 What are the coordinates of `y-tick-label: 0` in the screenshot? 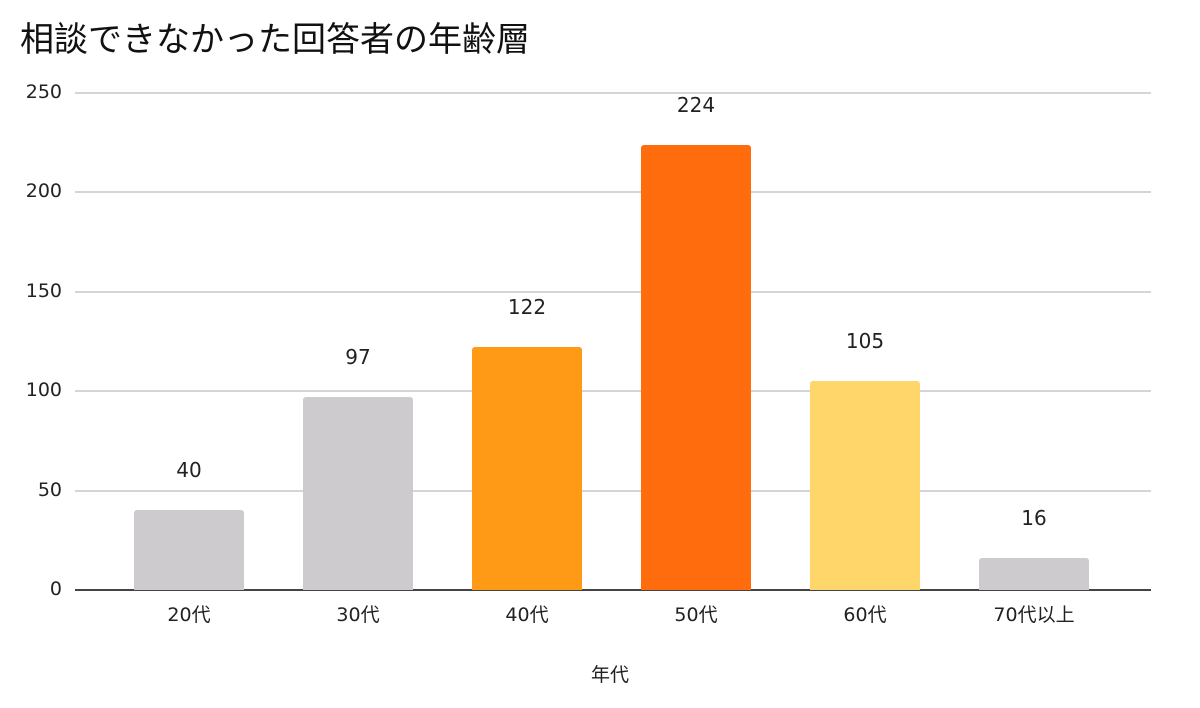 It's located at (55, 589).